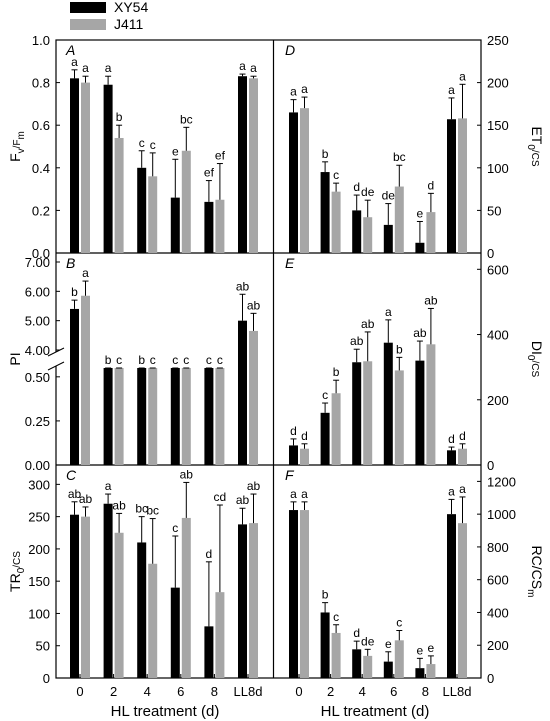 The image size is (550, 721). What do you see at coordinates (535, 146) in the screenshot?
I see `y-axis-label: ET0/CS` at bounding box center [535, 146].